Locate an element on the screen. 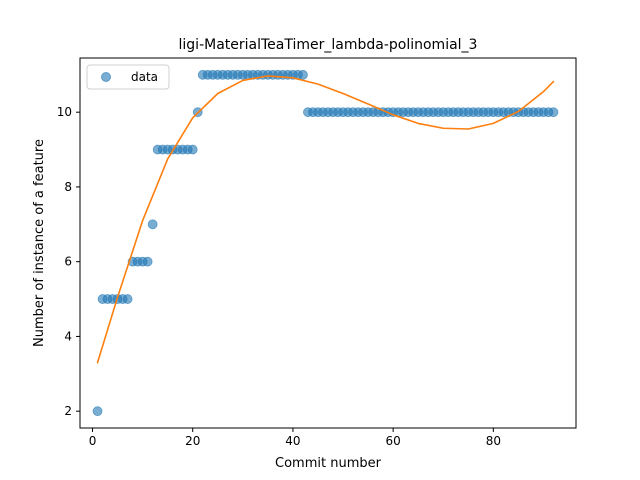  x-tick-label: 0 is located at coordinates (93, 441).